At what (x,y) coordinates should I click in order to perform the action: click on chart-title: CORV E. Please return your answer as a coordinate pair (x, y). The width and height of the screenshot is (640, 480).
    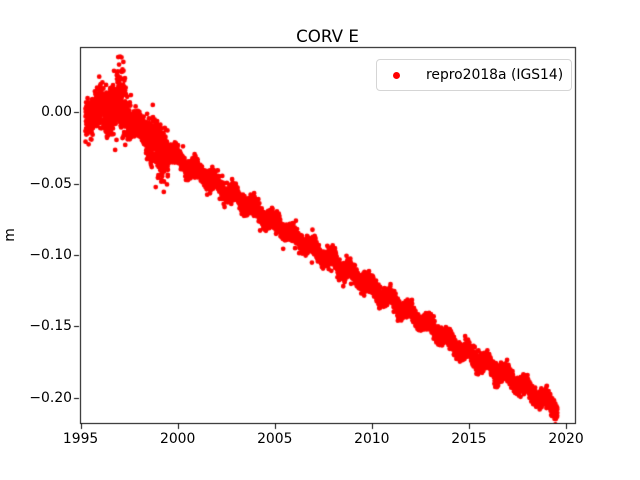
    Looking at the image, I should click on (327, 36).